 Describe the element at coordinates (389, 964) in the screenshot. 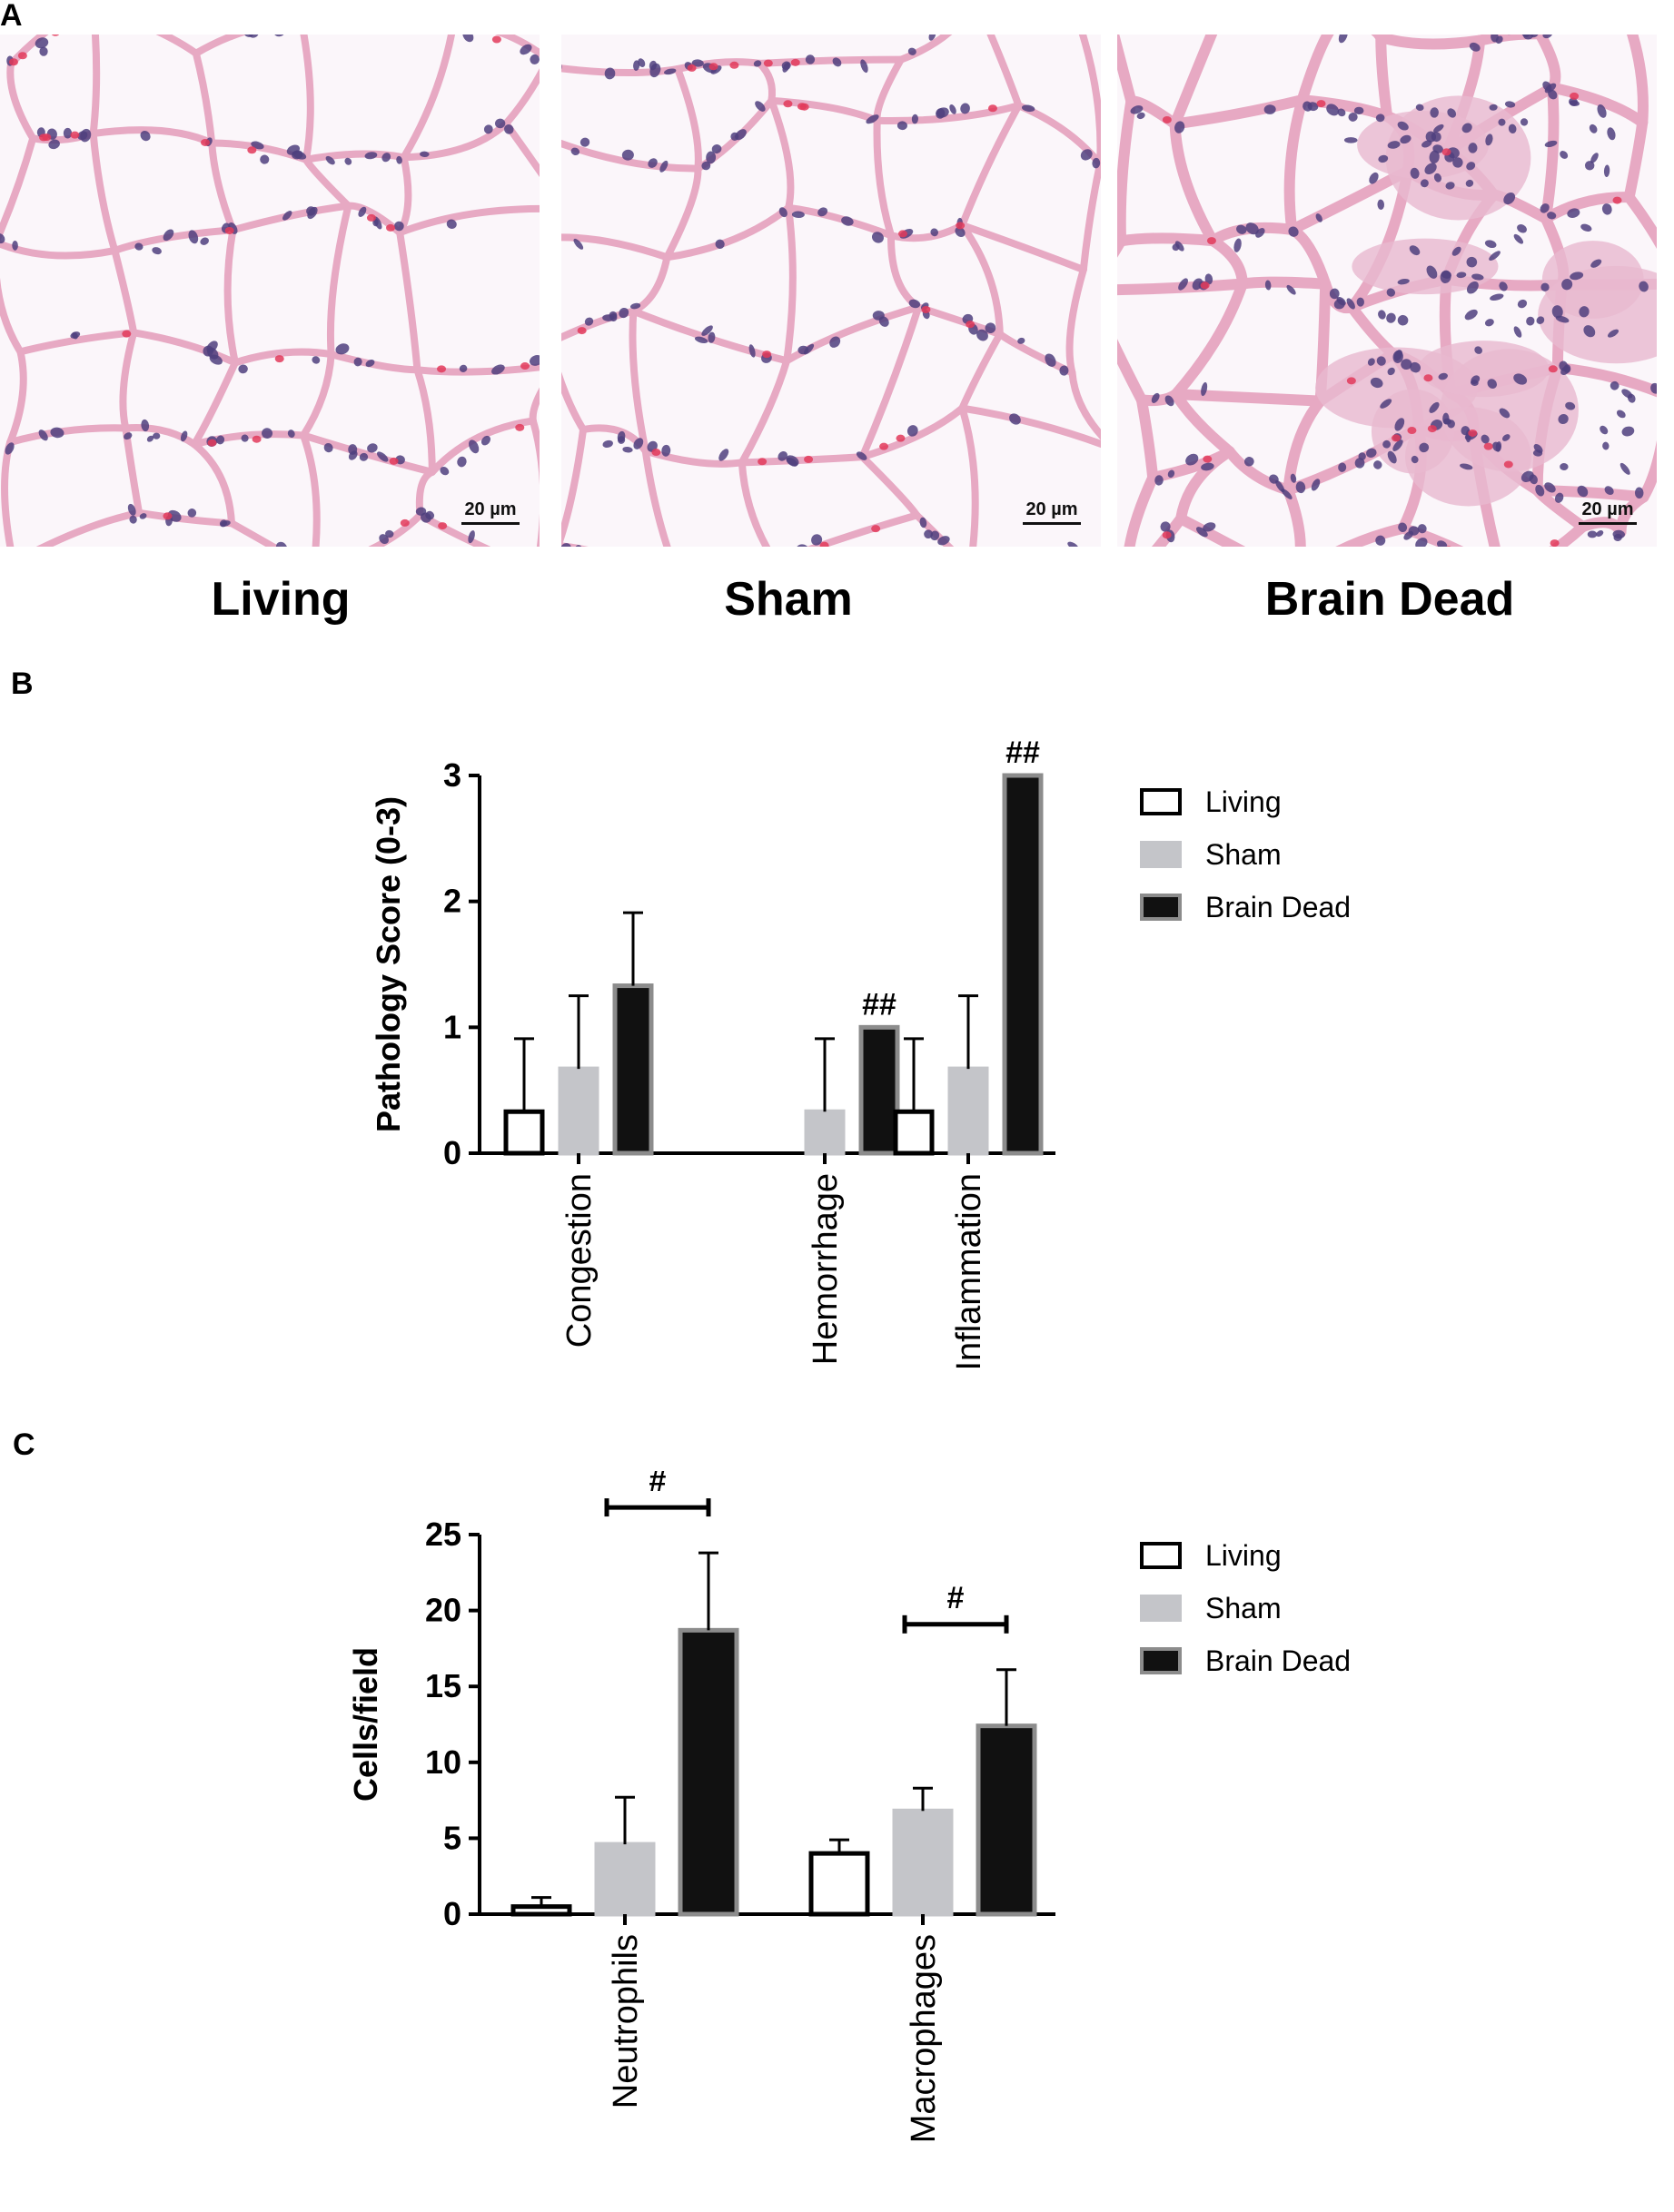

I see `y-axis-label: Pathology Score (0-3)` at that location.